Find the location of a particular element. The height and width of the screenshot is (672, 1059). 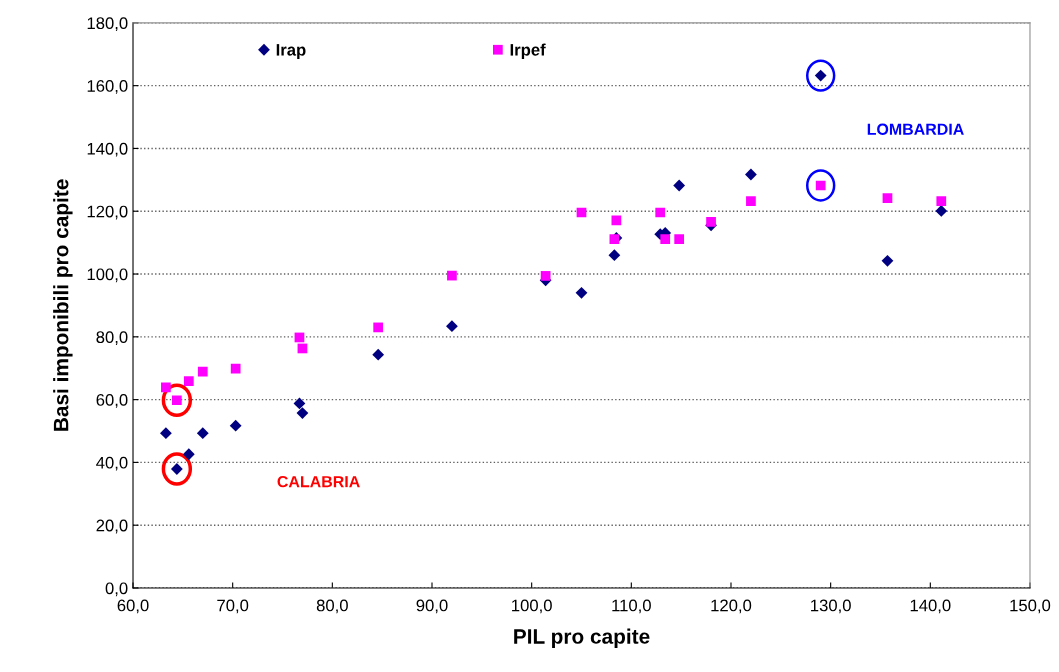

y-tick-label: 60,0 is located at coordinates (112, 401).